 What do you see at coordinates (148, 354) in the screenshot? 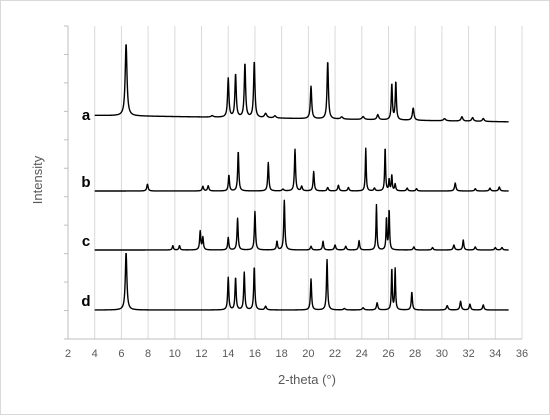
I see `x-tick-label-8: 8` at bounding box center [148, 354].